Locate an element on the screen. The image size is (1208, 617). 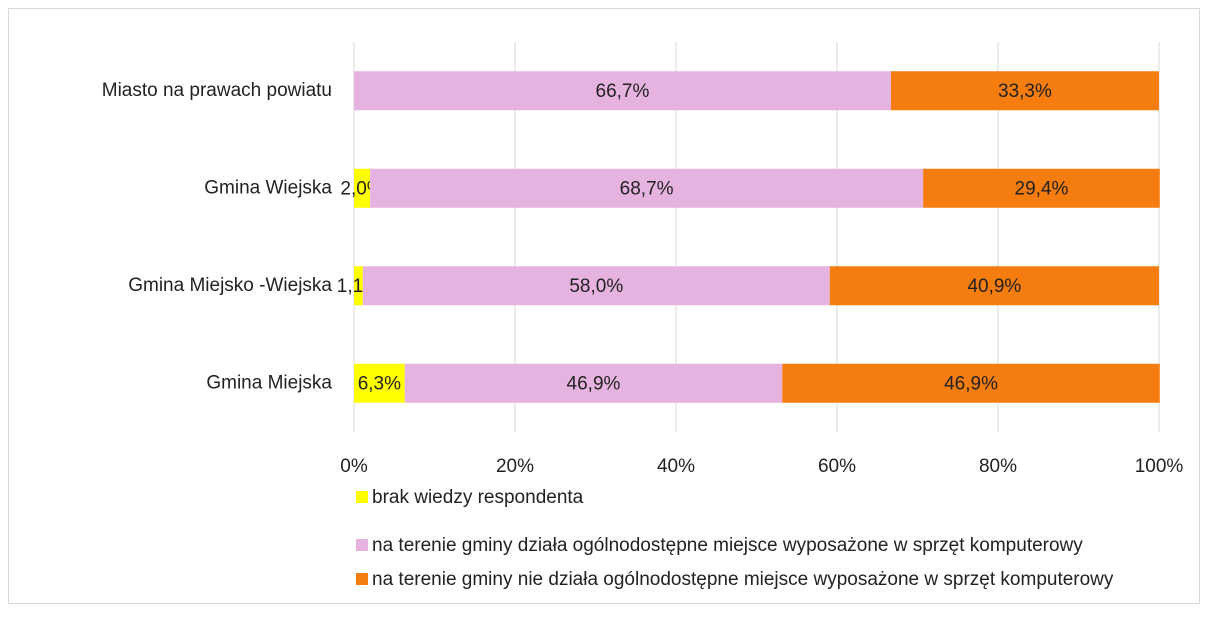
data-label: 58,0% is located at coordinates (596, 286).